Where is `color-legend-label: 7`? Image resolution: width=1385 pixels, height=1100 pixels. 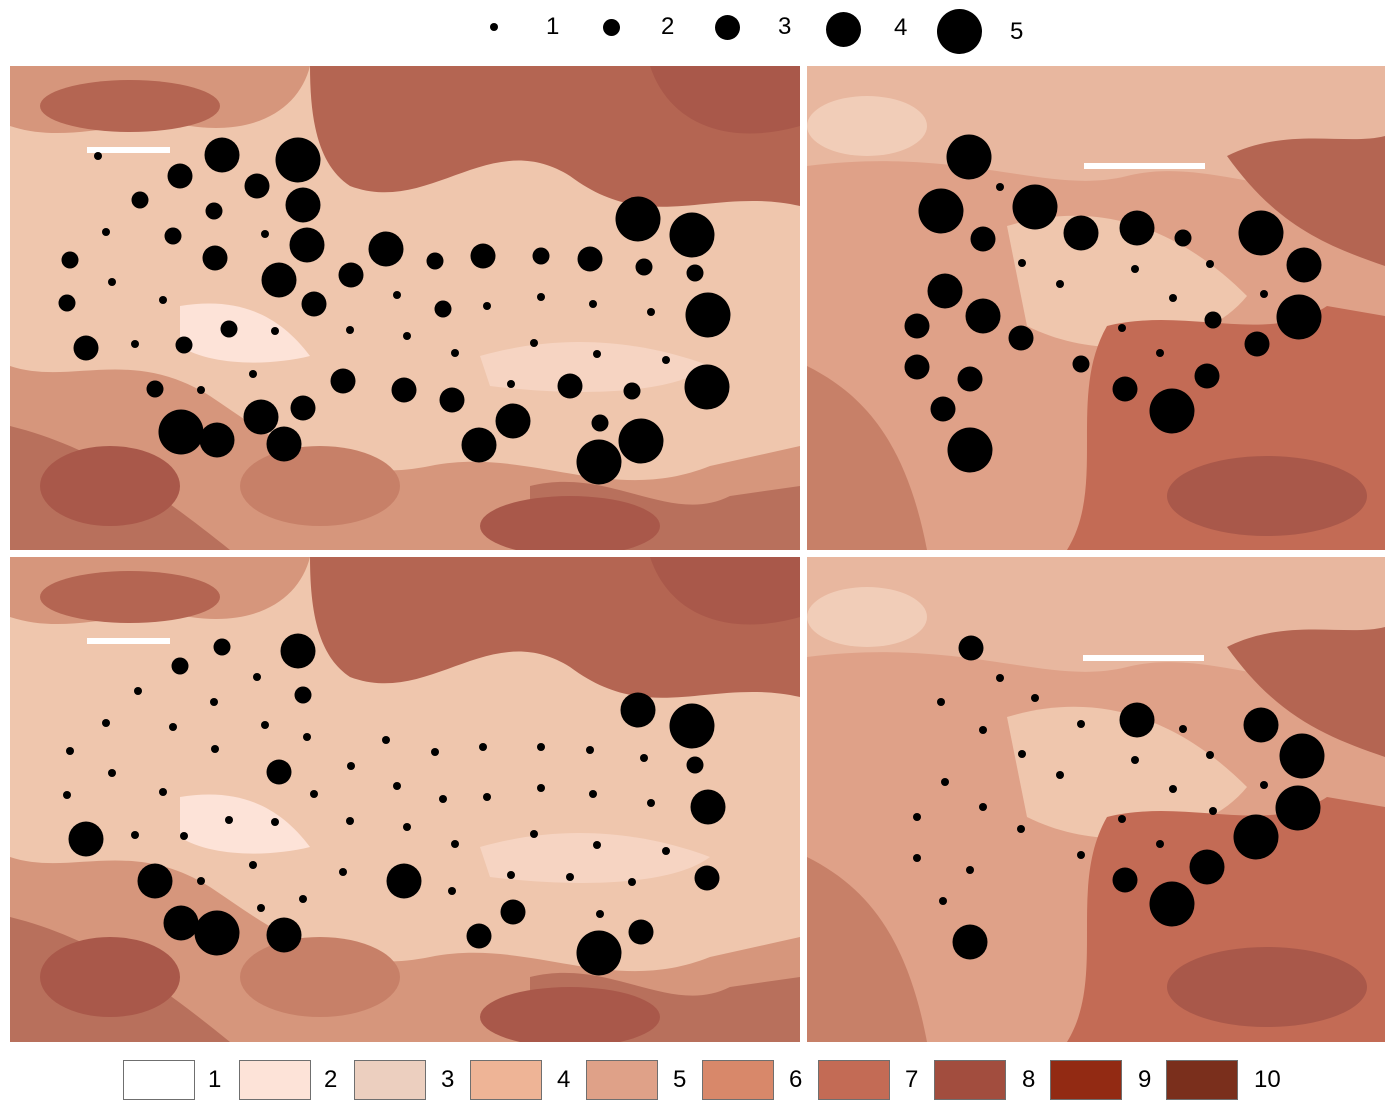 color-legend-label: 7 is located at coordinates (912, 1079).